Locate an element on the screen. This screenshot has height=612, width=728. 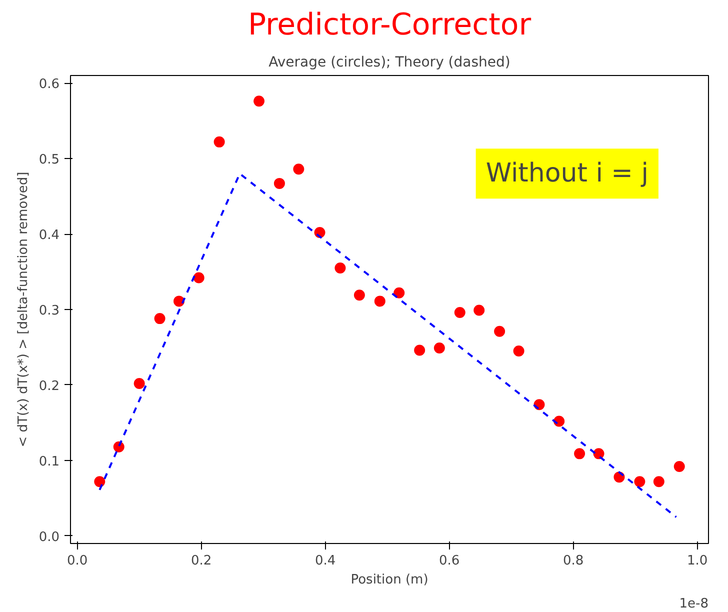
x-tick-label: 1.0 is located at coordinates (697, 561).